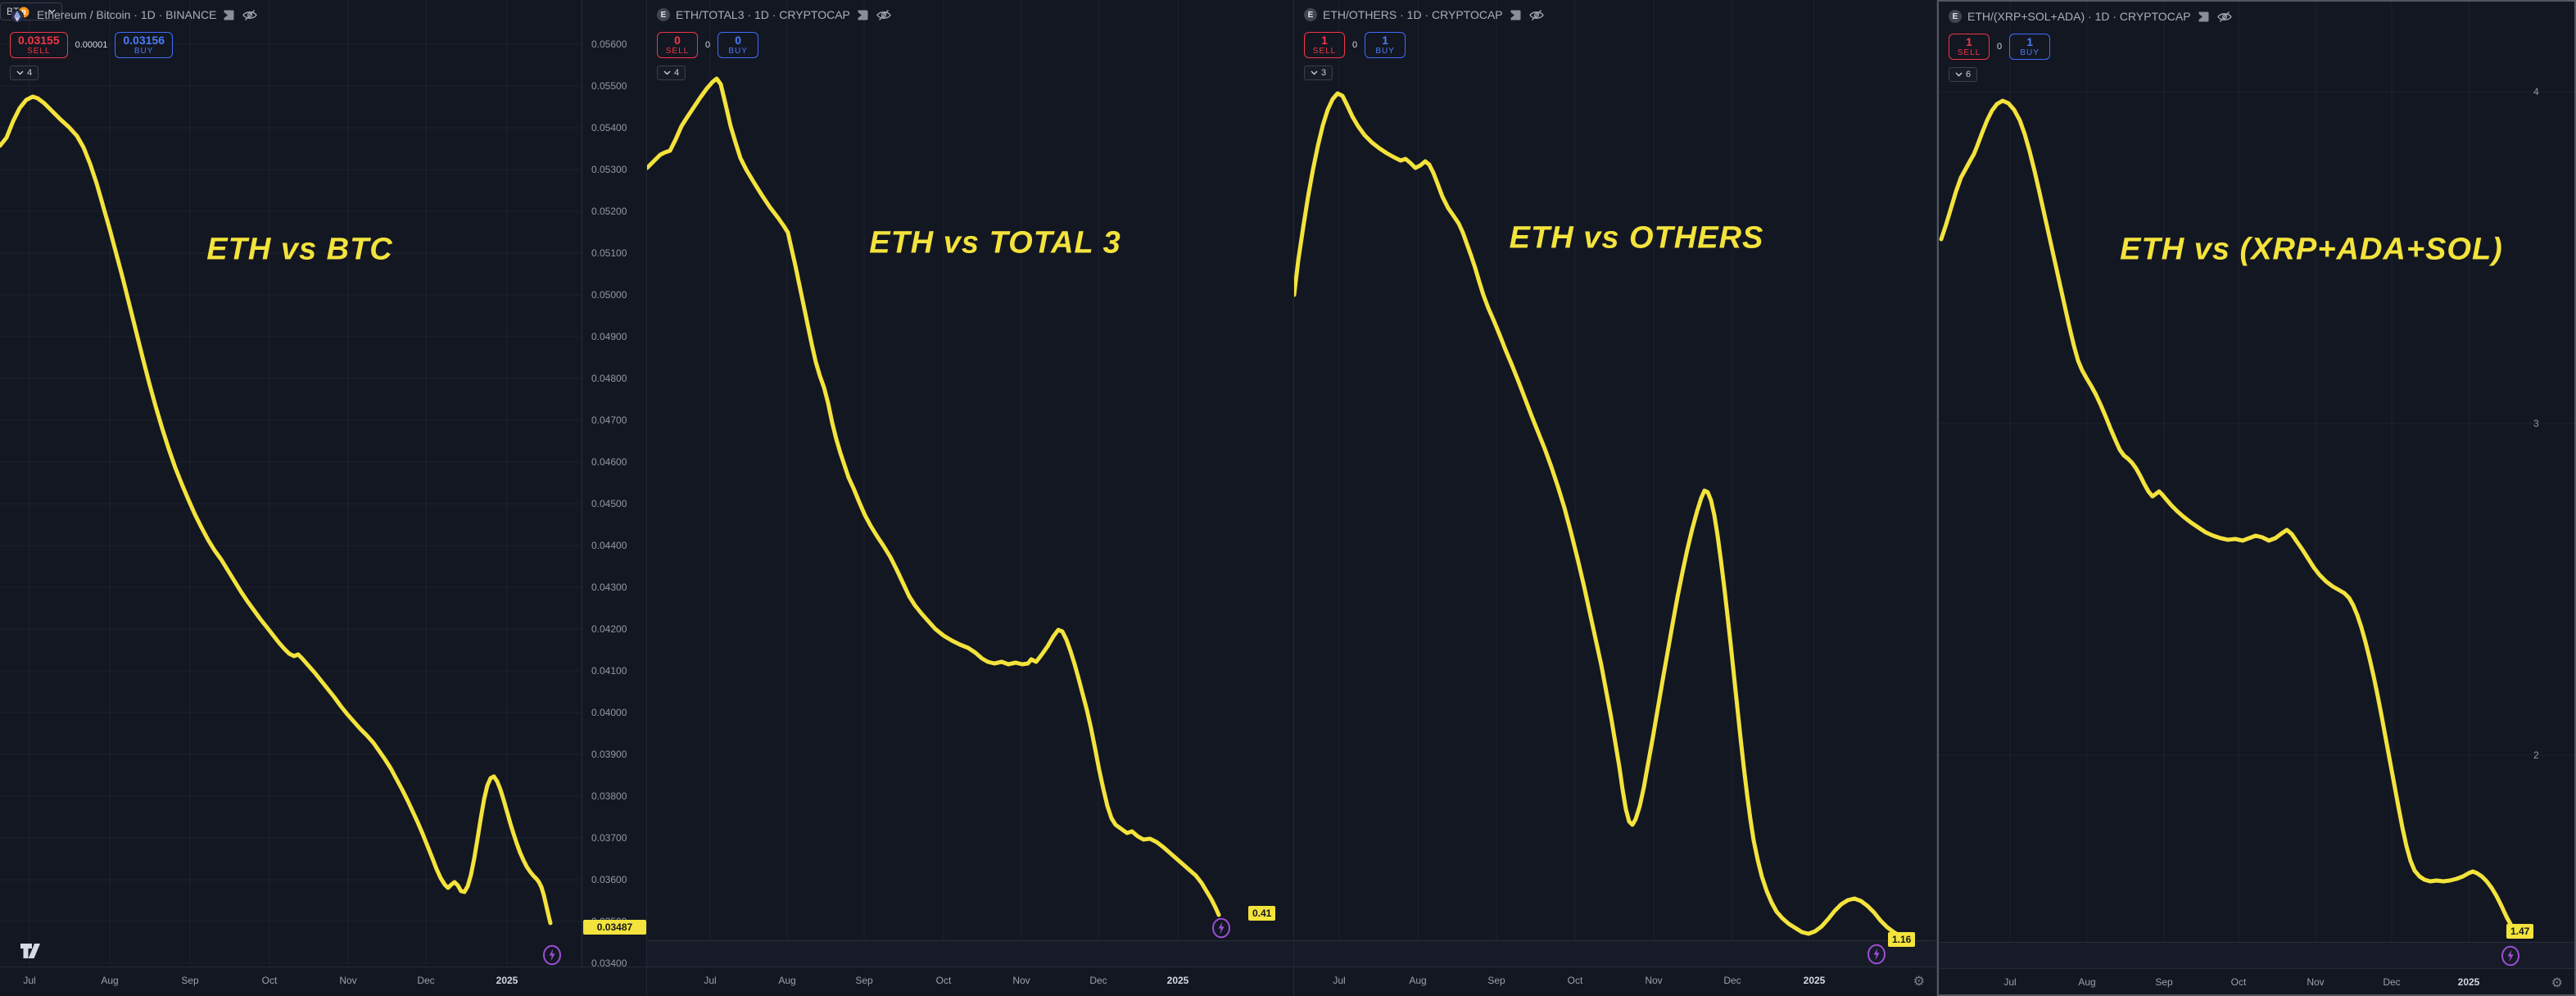  I want to click on time-axis-label: Oct, so click(1575, 980).